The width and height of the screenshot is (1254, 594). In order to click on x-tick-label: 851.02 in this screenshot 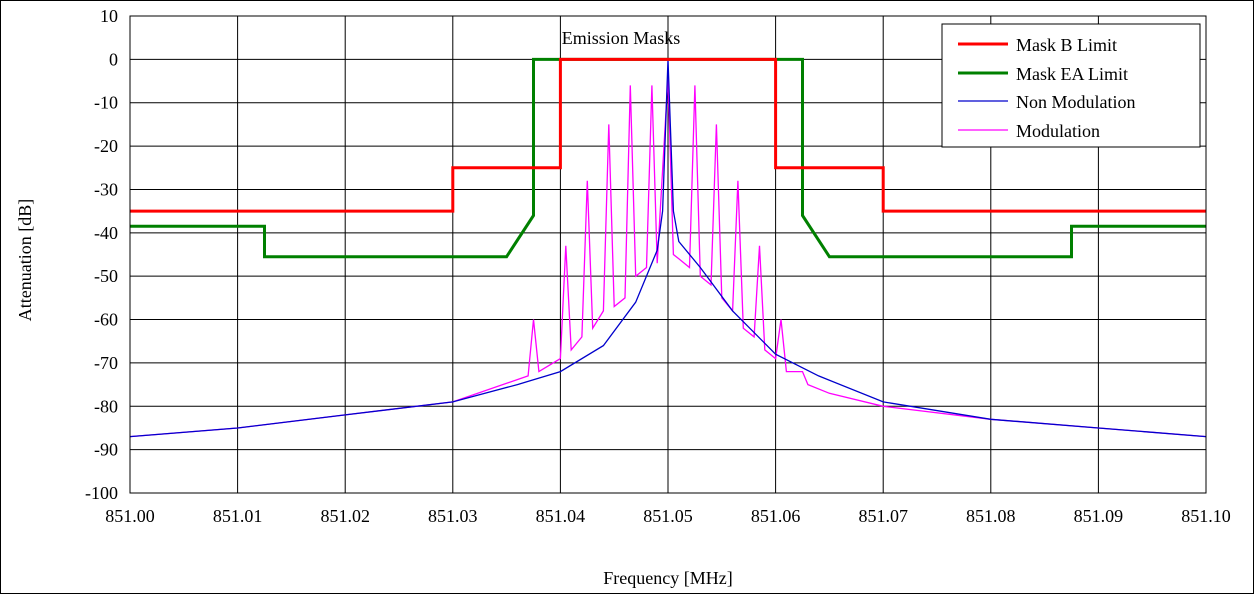, I will do `click(345, 516)`.